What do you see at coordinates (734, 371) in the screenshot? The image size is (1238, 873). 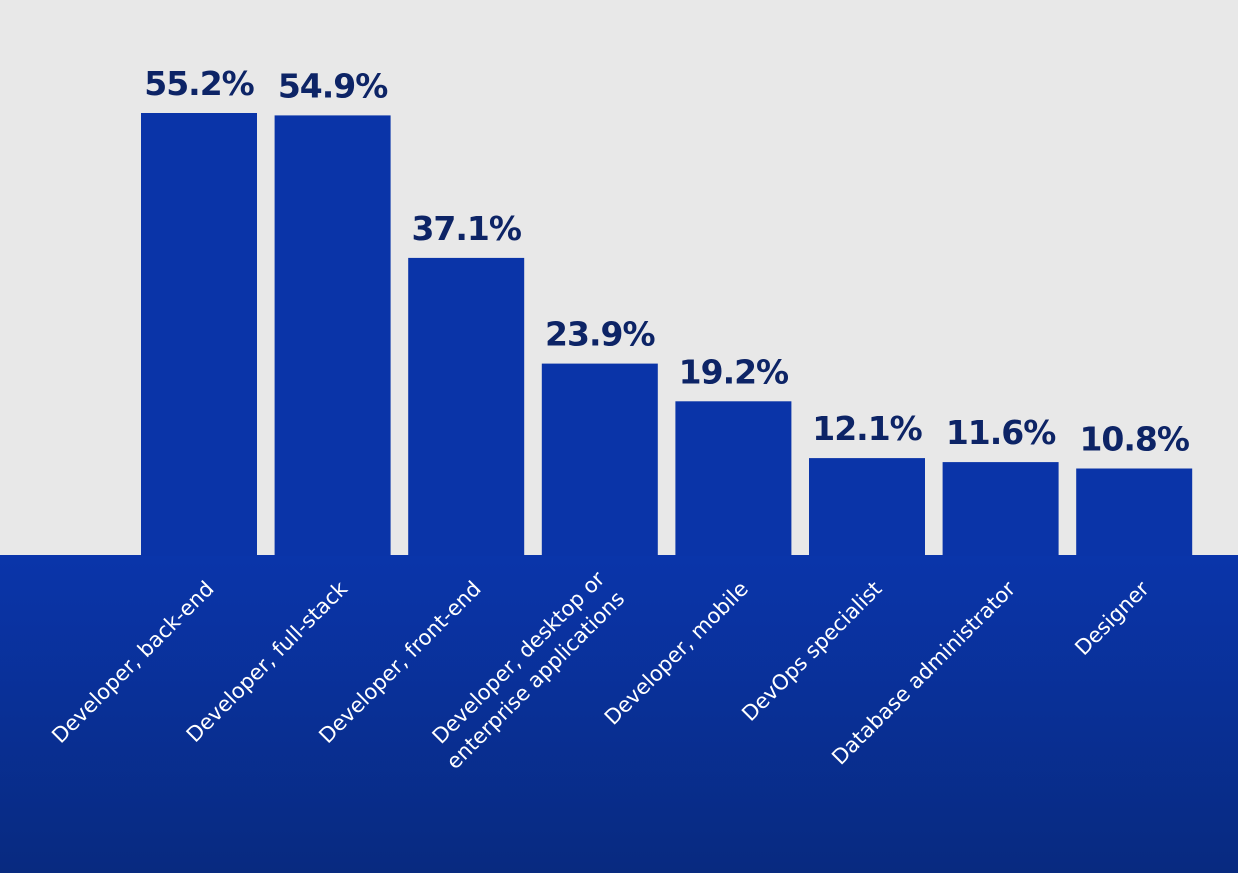 I see `value-label: 19.2%` at bounding box center [734, 371].